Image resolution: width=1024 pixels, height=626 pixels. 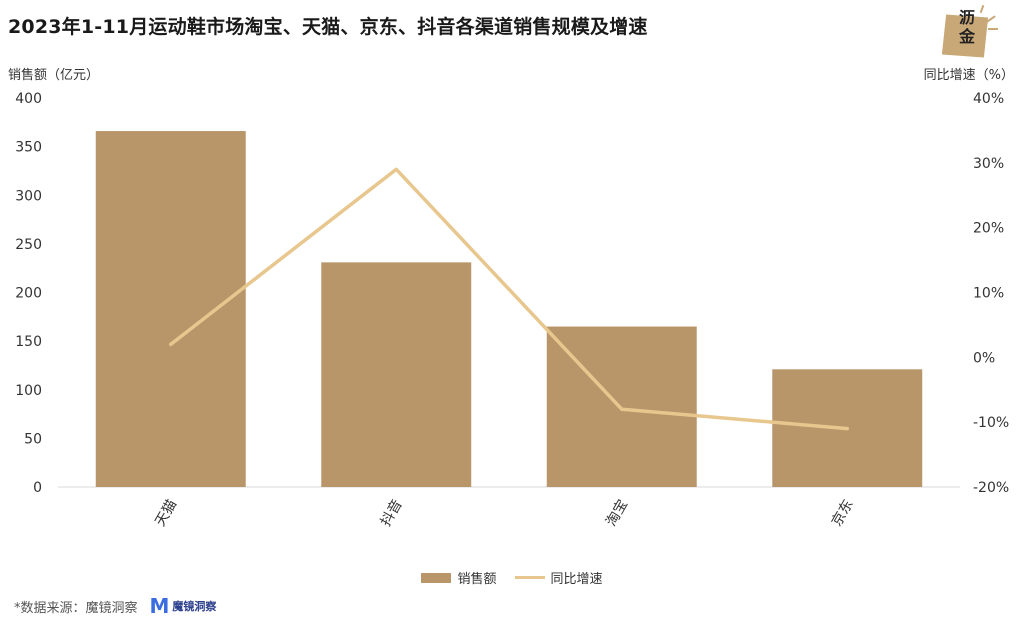 I want to click on growth-point-京东, so click(x=847, y=429).